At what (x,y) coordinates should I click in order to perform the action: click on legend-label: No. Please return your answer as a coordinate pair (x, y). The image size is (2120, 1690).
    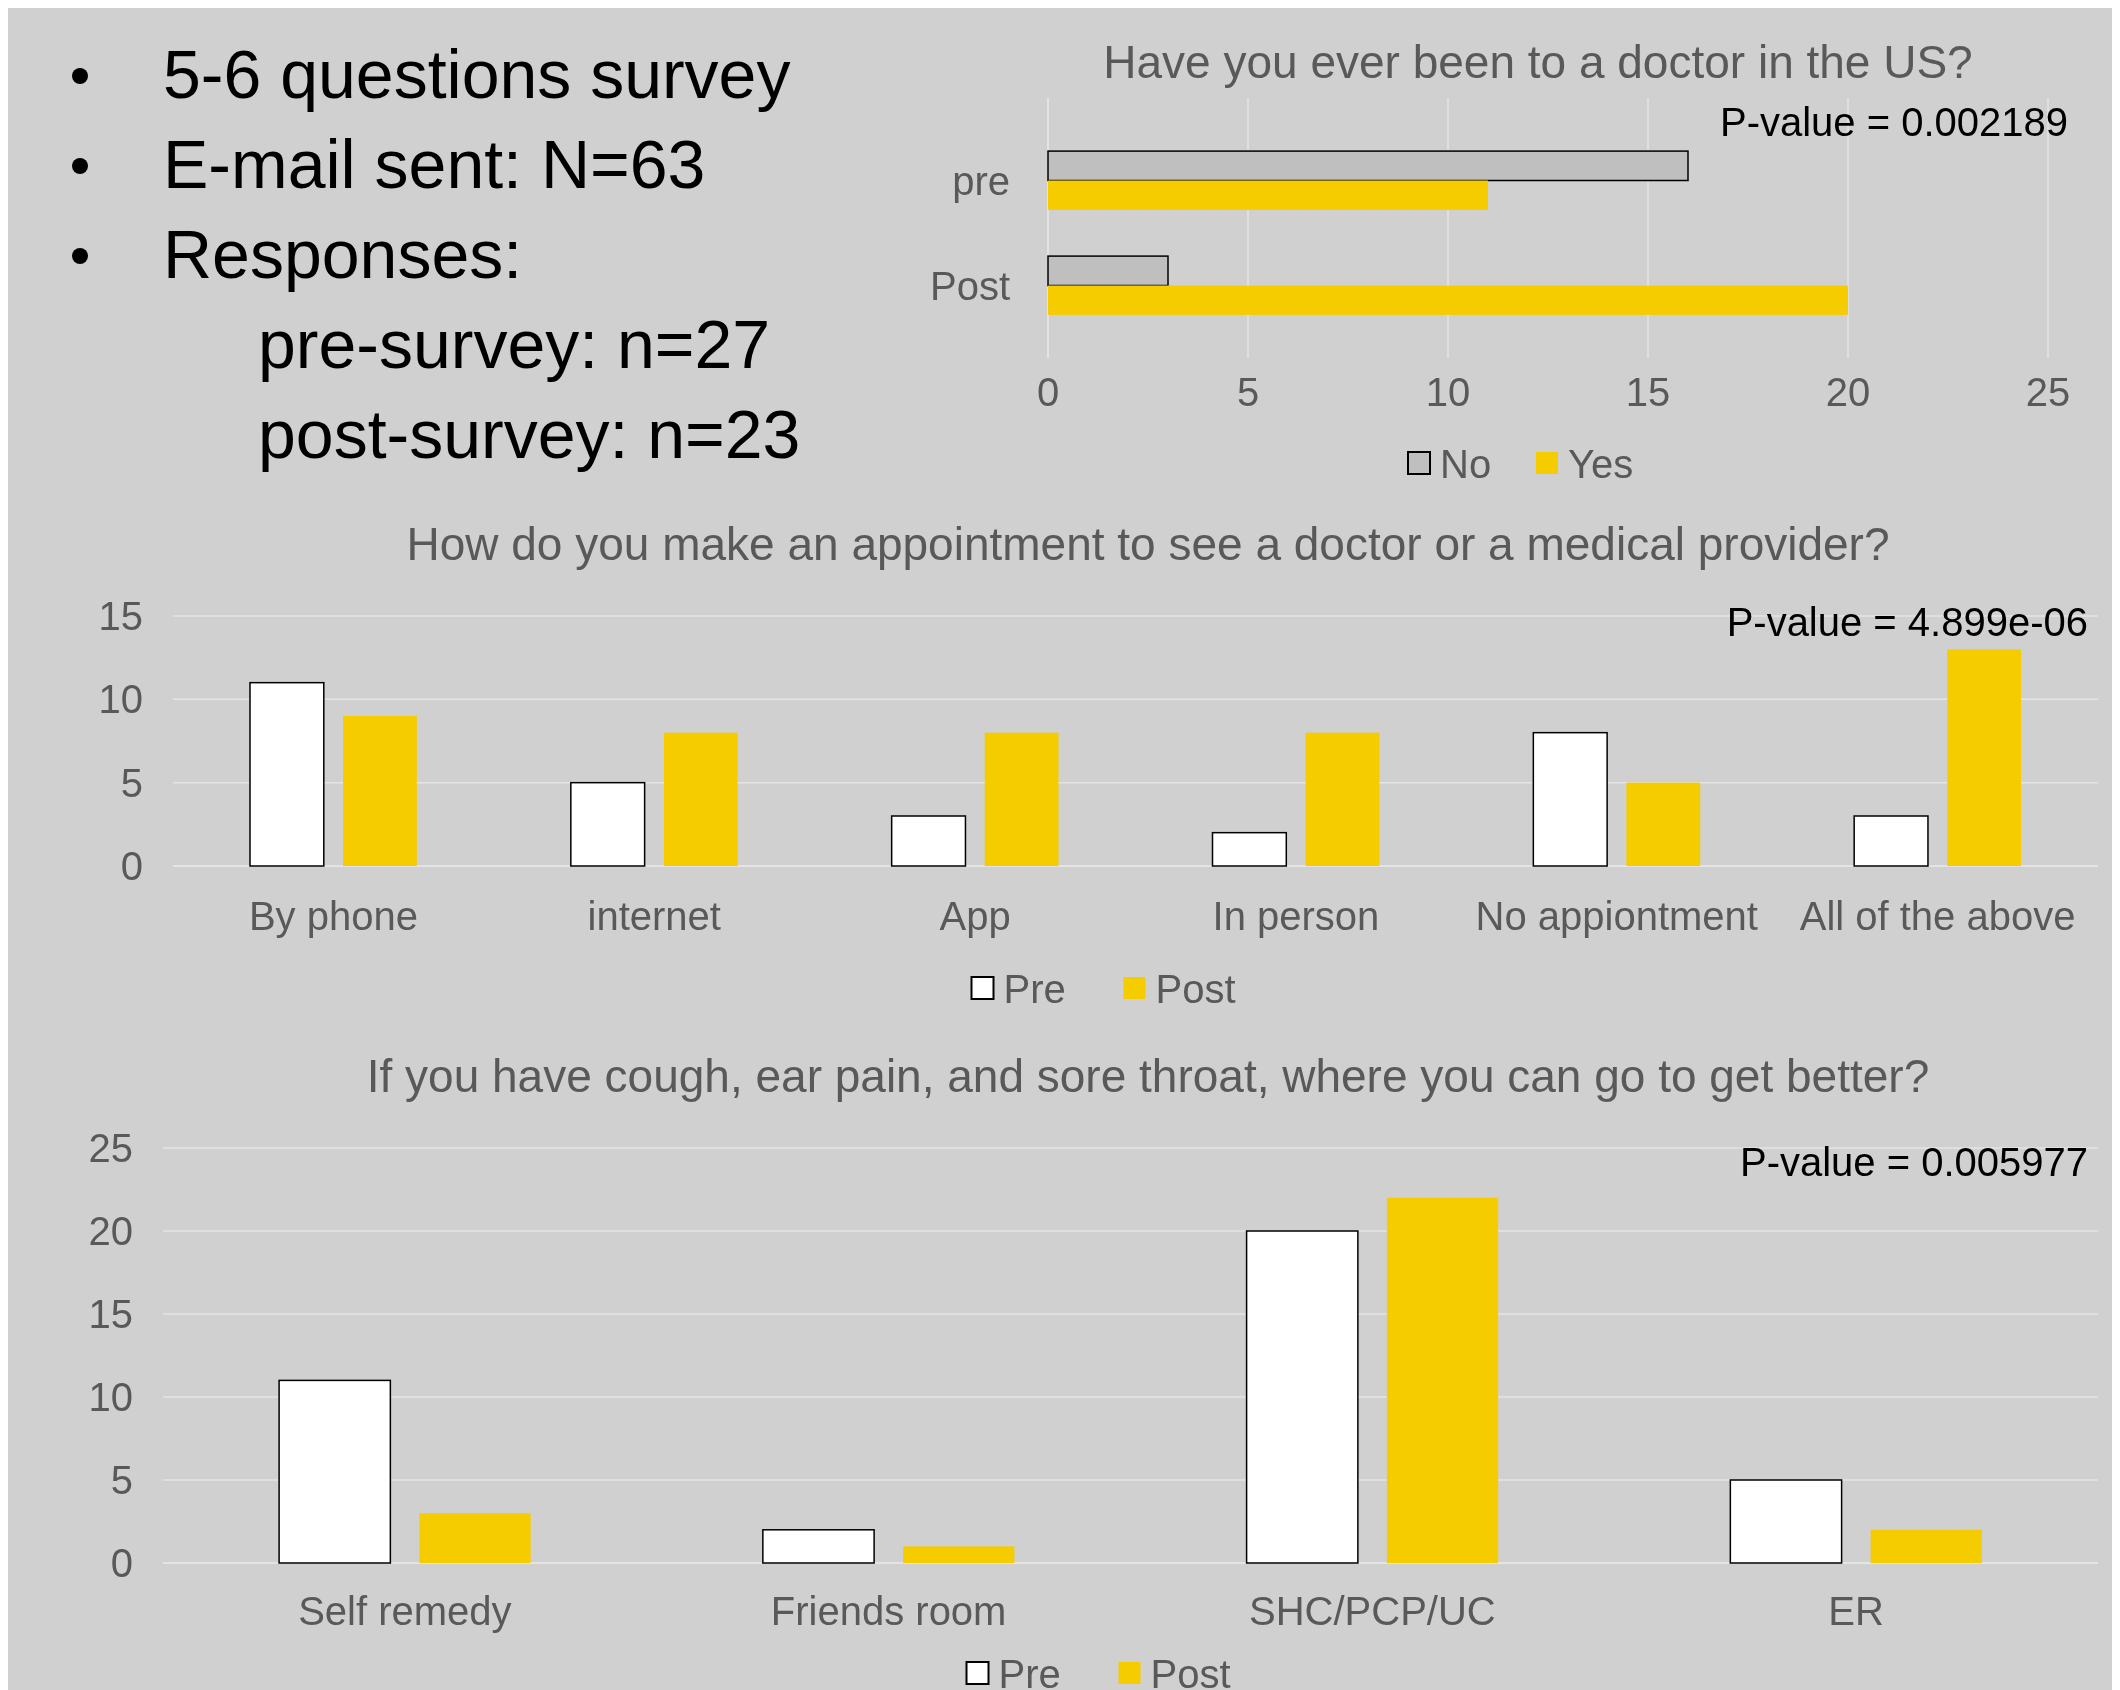
    Looking at the image, I should click on (1466, 464).